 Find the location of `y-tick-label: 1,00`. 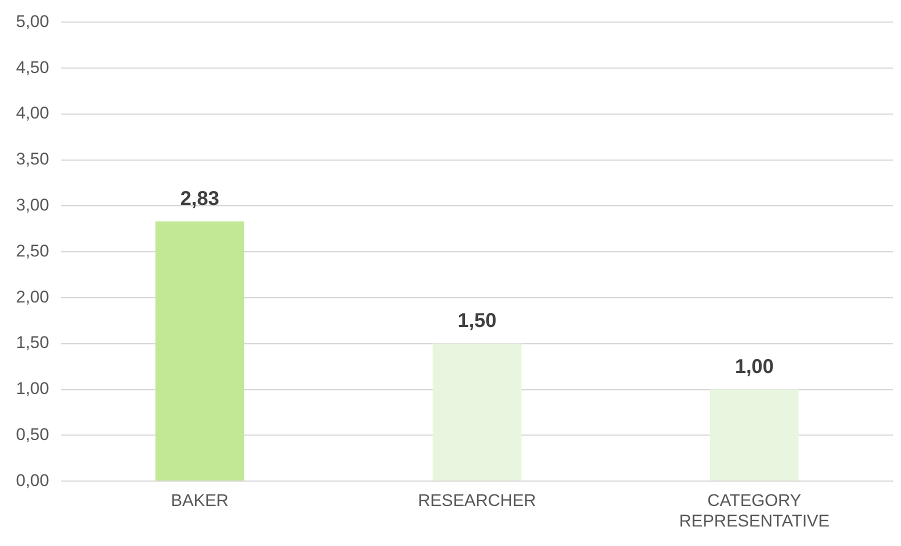

y-tick-label: 1,00 is located at coordinates (33, 388).